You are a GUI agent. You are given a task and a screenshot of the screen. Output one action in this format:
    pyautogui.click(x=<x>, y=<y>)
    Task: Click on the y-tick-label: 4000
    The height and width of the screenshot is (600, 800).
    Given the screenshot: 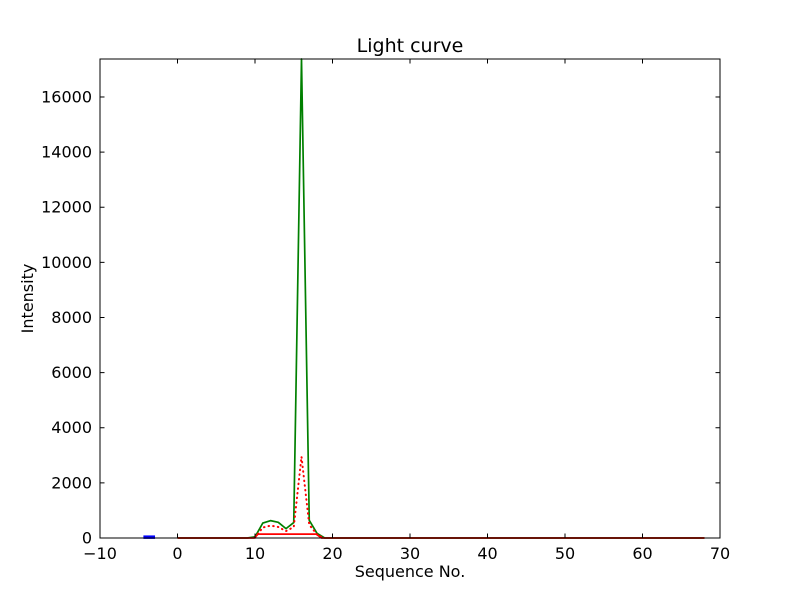 What is the action you would take?
    pyautogui.click(x=71, y=427)
    